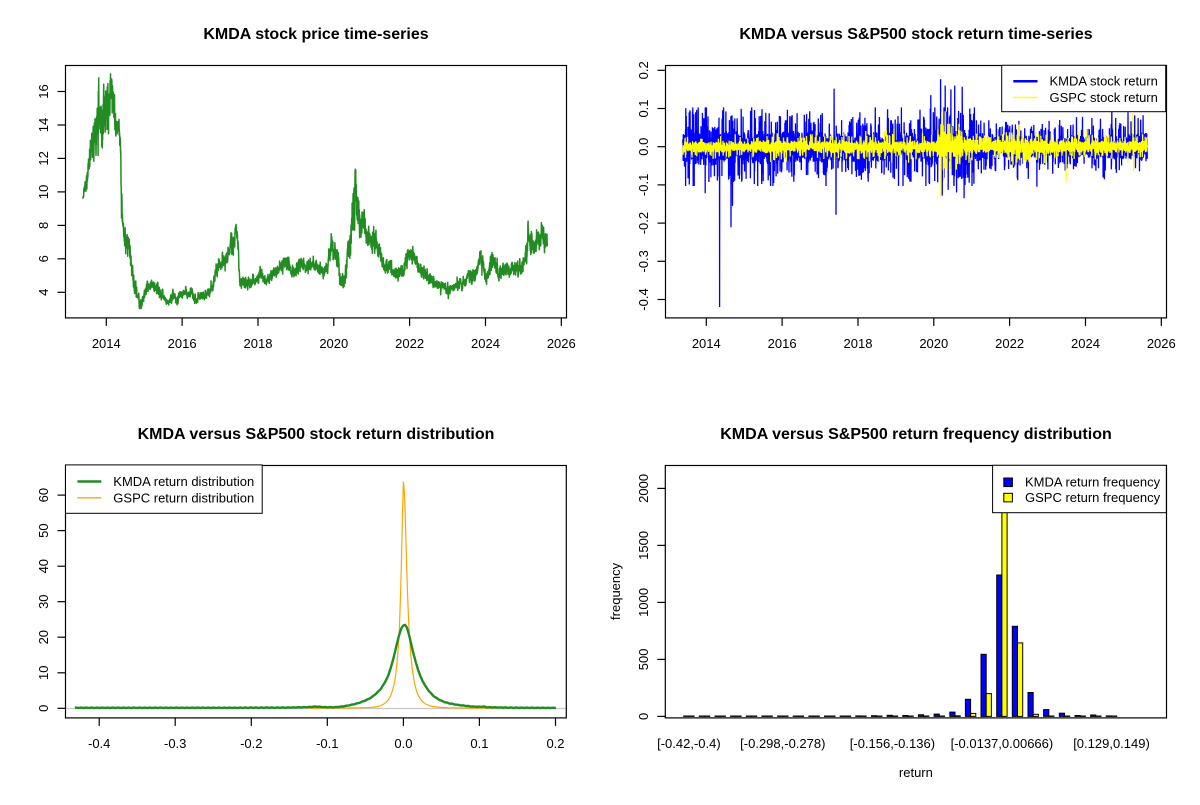  What do you see at coordinates (643, 660) in the screenshot?
I see `svg-text: 500` at bounding box center [643, 660].